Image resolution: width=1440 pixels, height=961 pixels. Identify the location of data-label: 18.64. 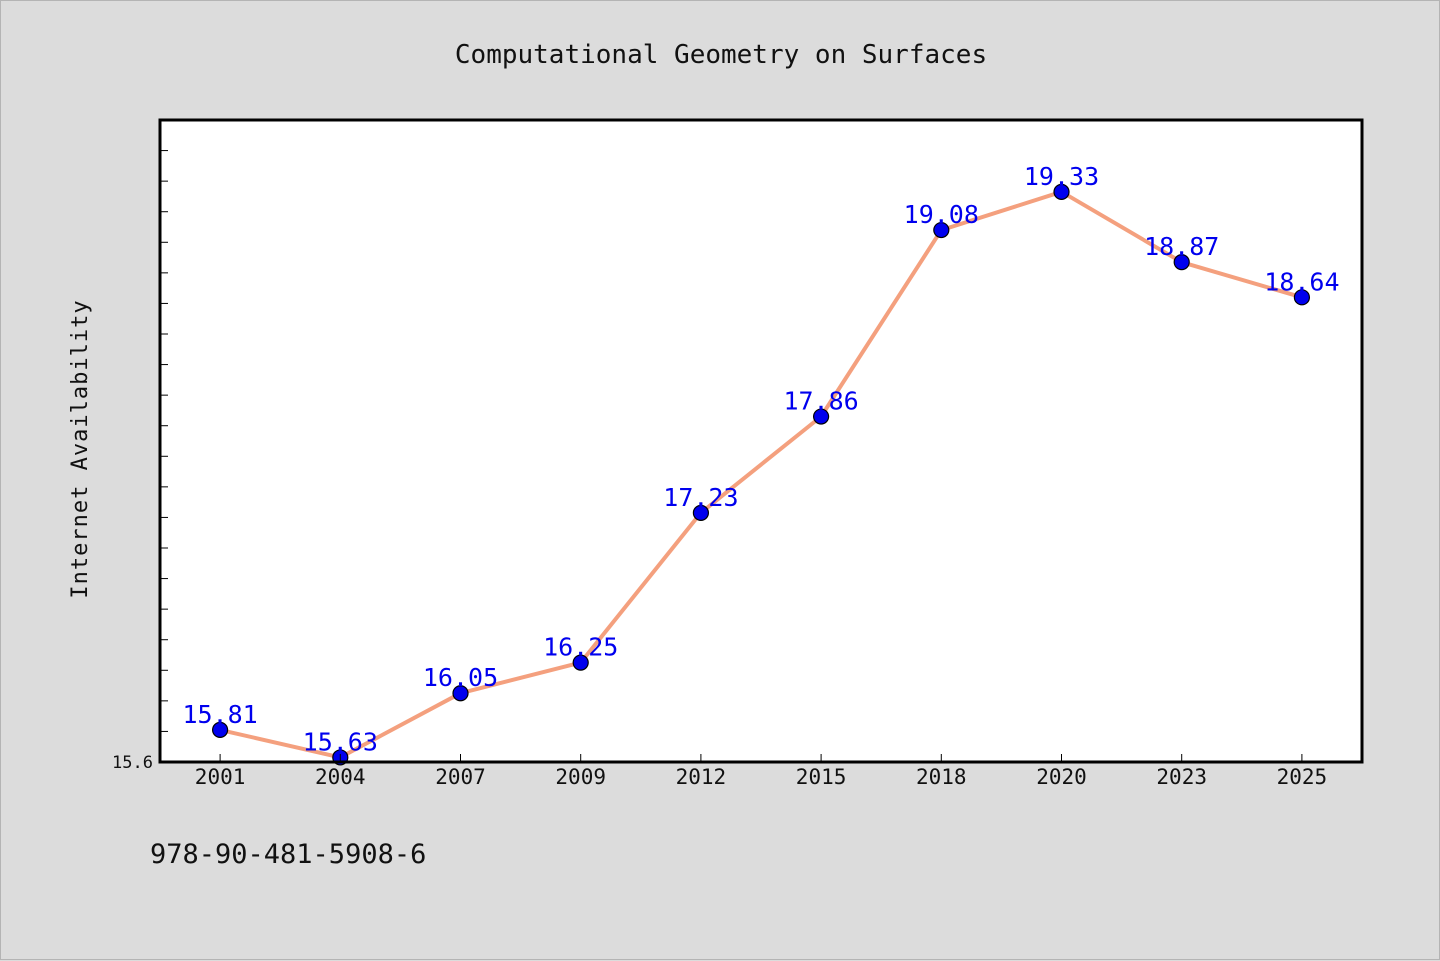
(1301, 281).